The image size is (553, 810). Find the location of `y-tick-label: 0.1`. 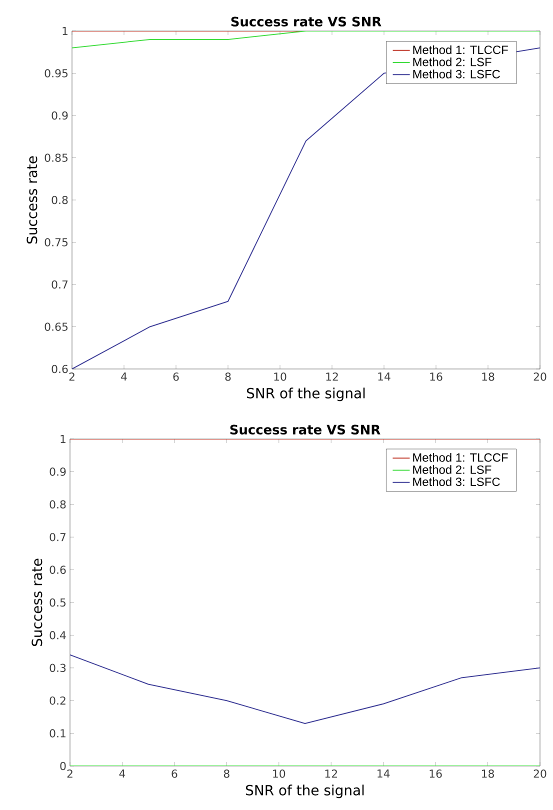

y-tick-label: 0.1 is located at coordinates (58, 733).